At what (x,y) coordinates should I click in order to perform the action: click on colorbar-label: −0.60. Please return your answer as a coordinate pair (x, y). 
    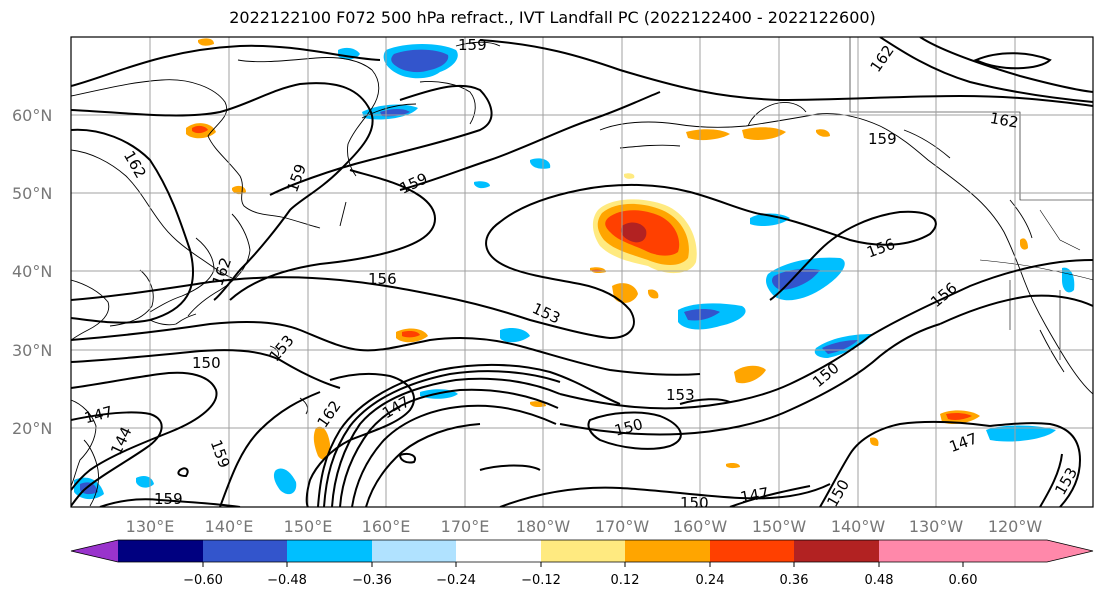
    Looking at the image, I should click on (203, 580).